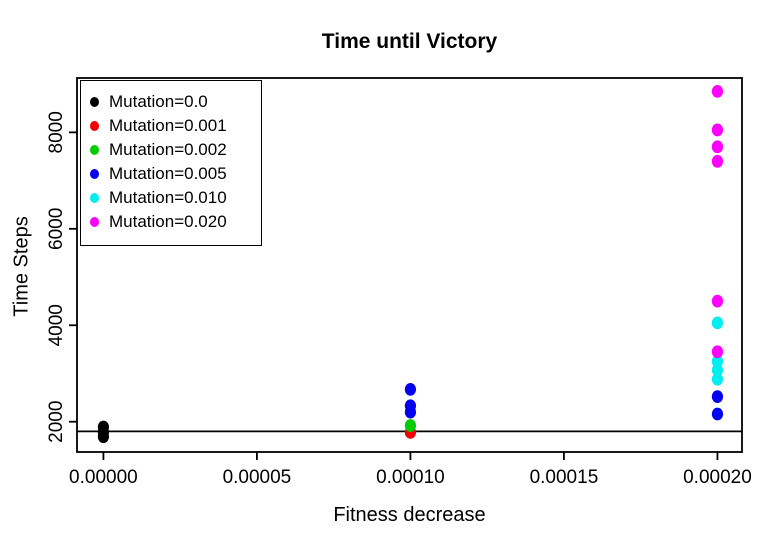 The height and width of the screenshot is (550, 782). What do you see at coordinates (168, 125) in the screenshot?
I see `legend-label: Mutation=0.001` at bounding box center [168, 125].